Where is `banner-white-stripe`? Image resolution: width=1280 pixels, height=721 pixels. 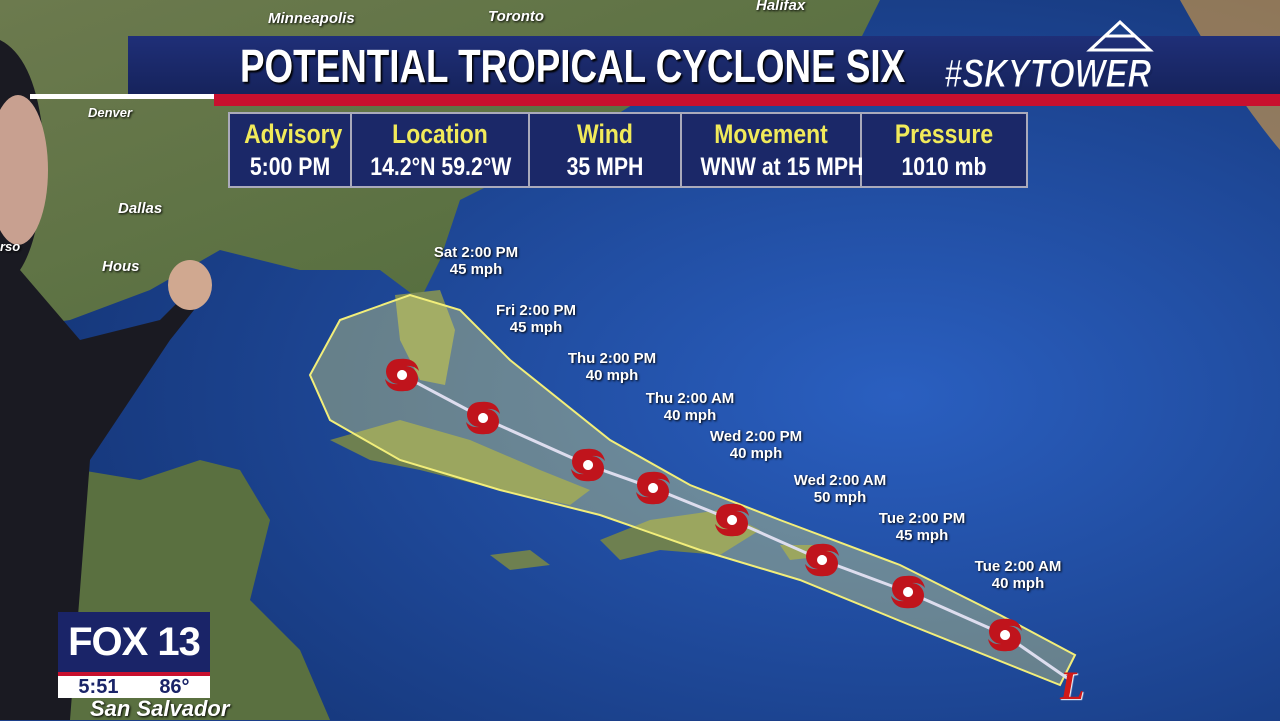 banner-white-stripe is located at coordinates (122, 96).